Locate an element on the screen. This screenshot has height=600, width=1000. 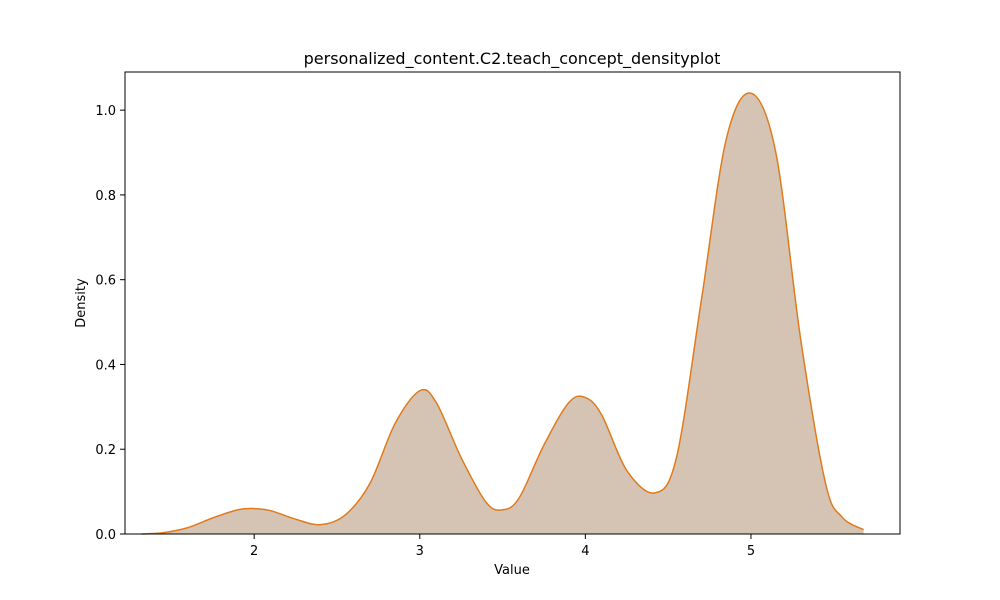
x-axis: 2 3 4 5 is located at coordinates (502, 546).